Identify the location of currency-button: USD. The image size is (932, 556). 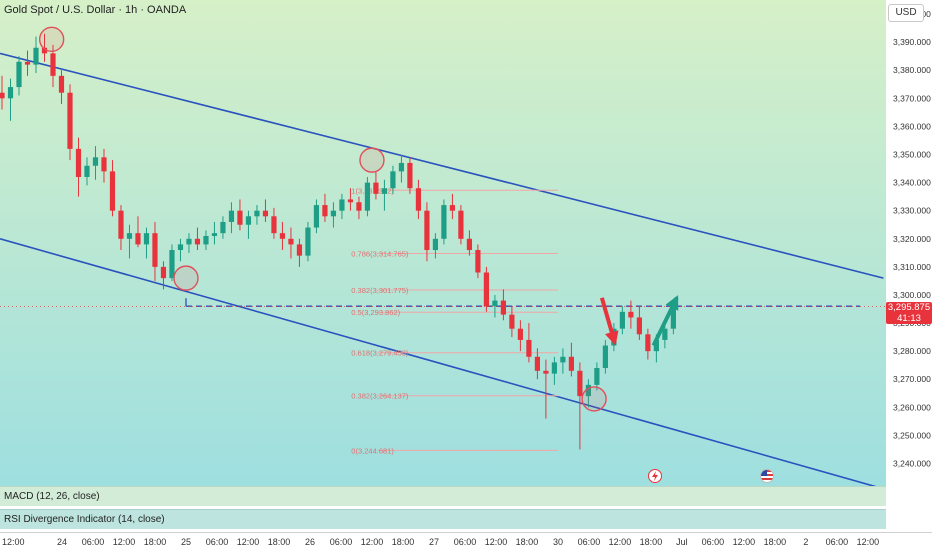
(906, 13).